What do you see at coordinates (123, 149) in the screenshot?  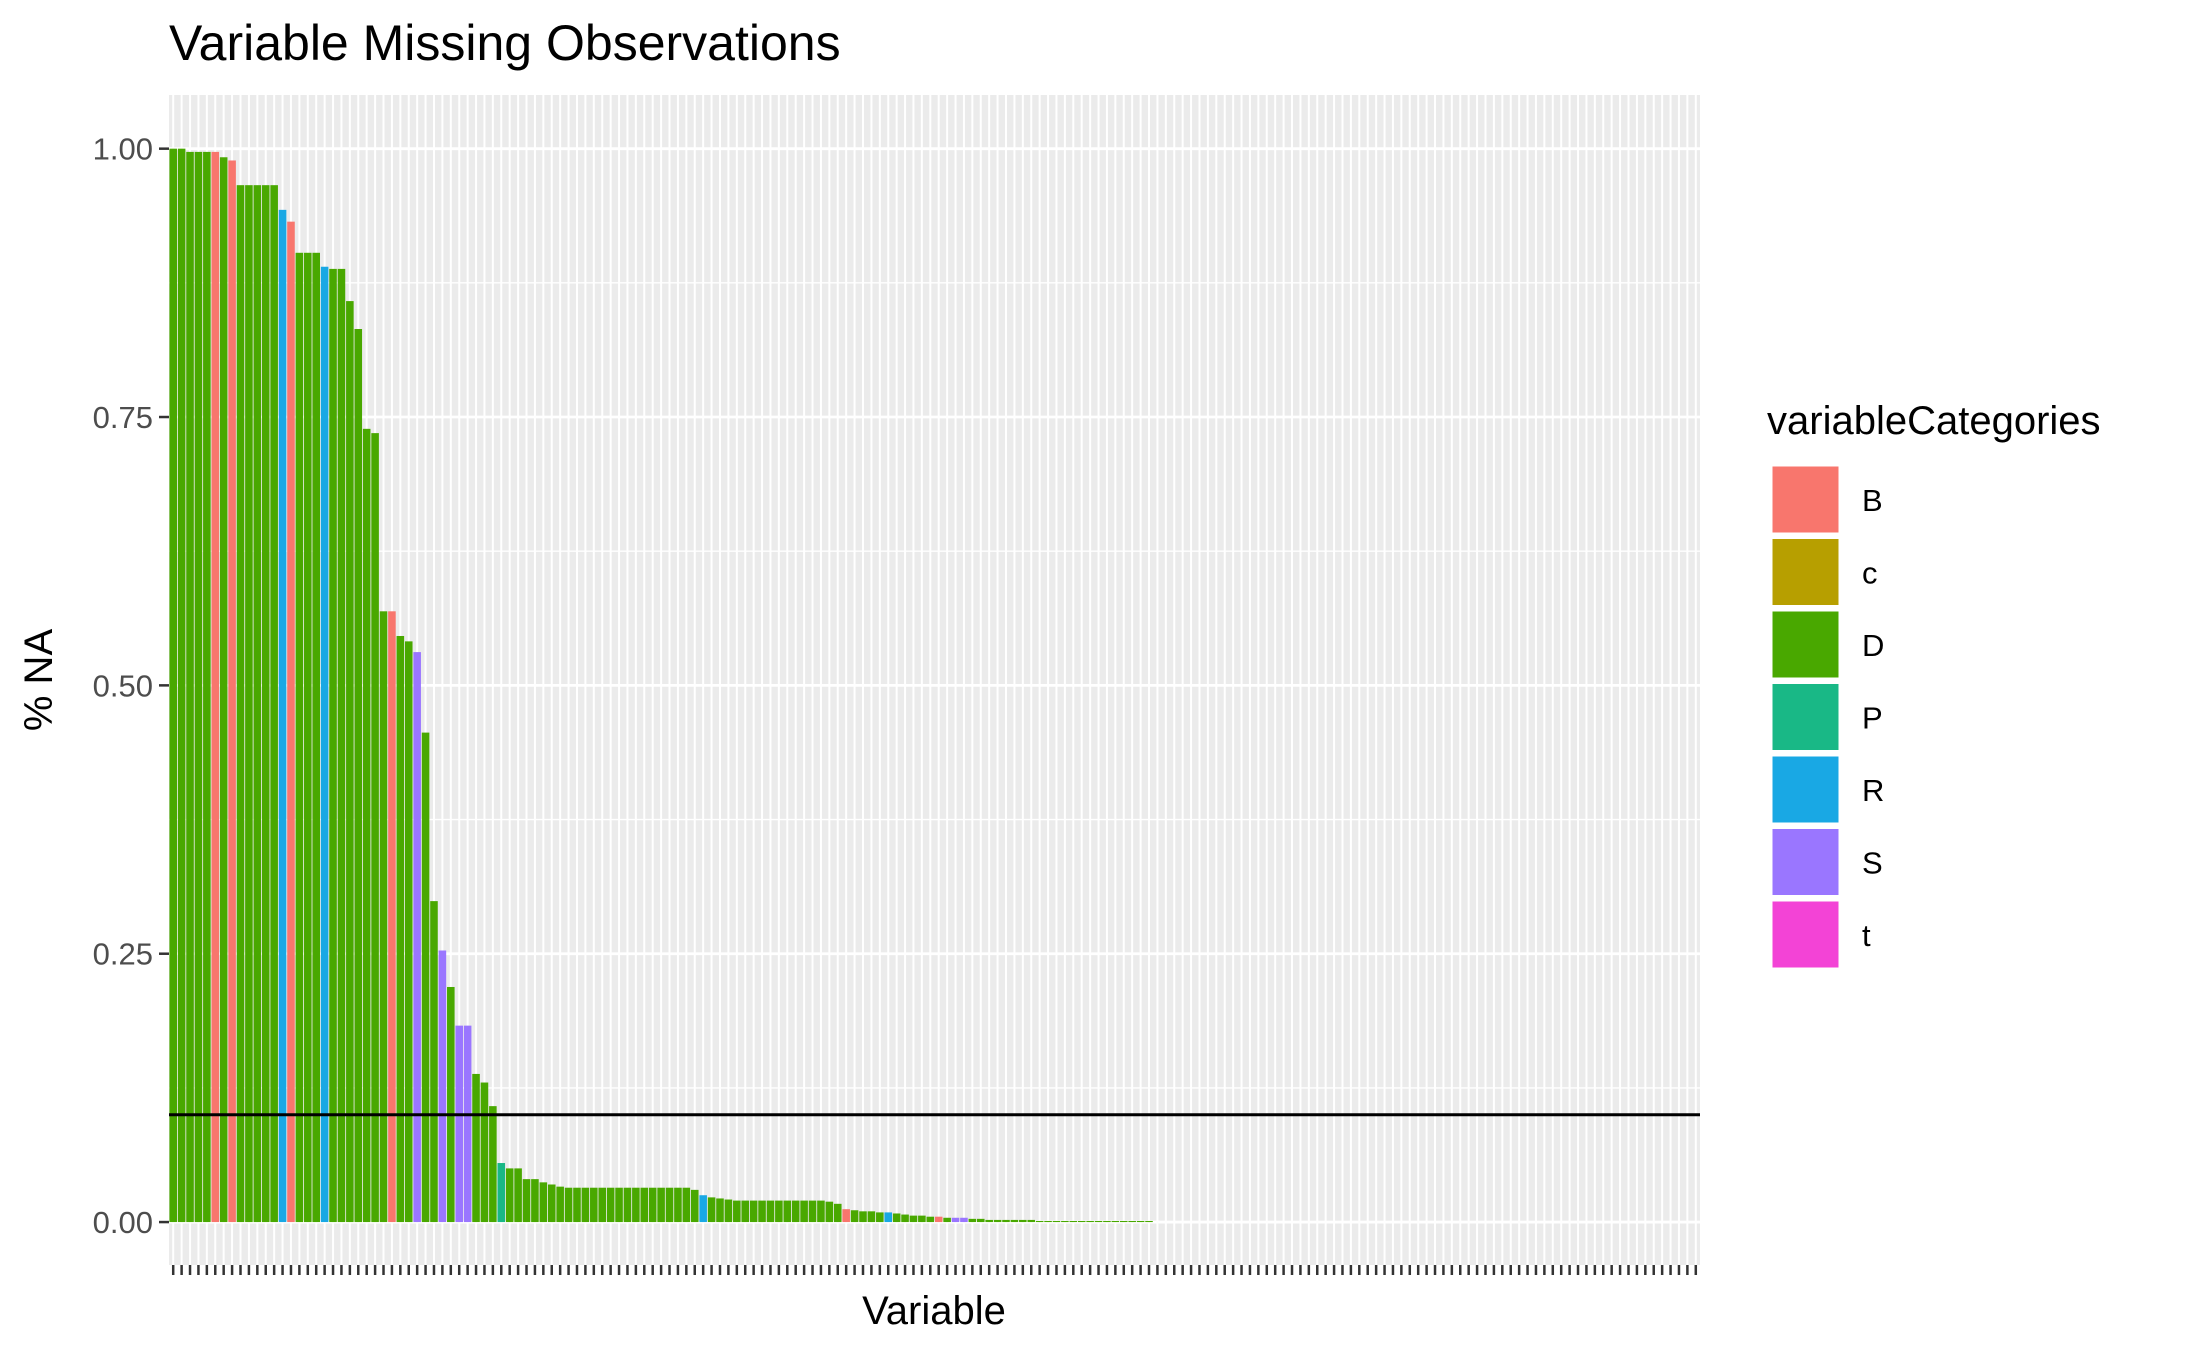 I see `y-tick-label: 1.00` at bounding box center [123, 149].